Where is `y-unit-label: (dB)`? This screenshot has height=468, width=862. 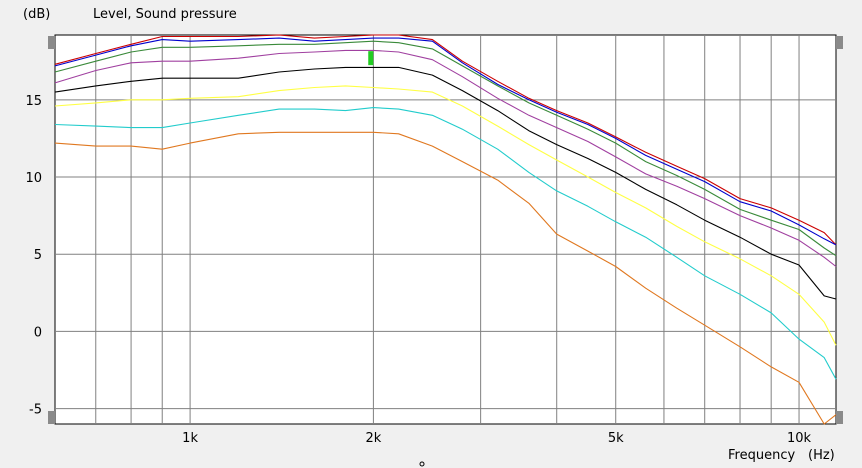 y-unit-label: (dB) is located at coordinates (36, 14).